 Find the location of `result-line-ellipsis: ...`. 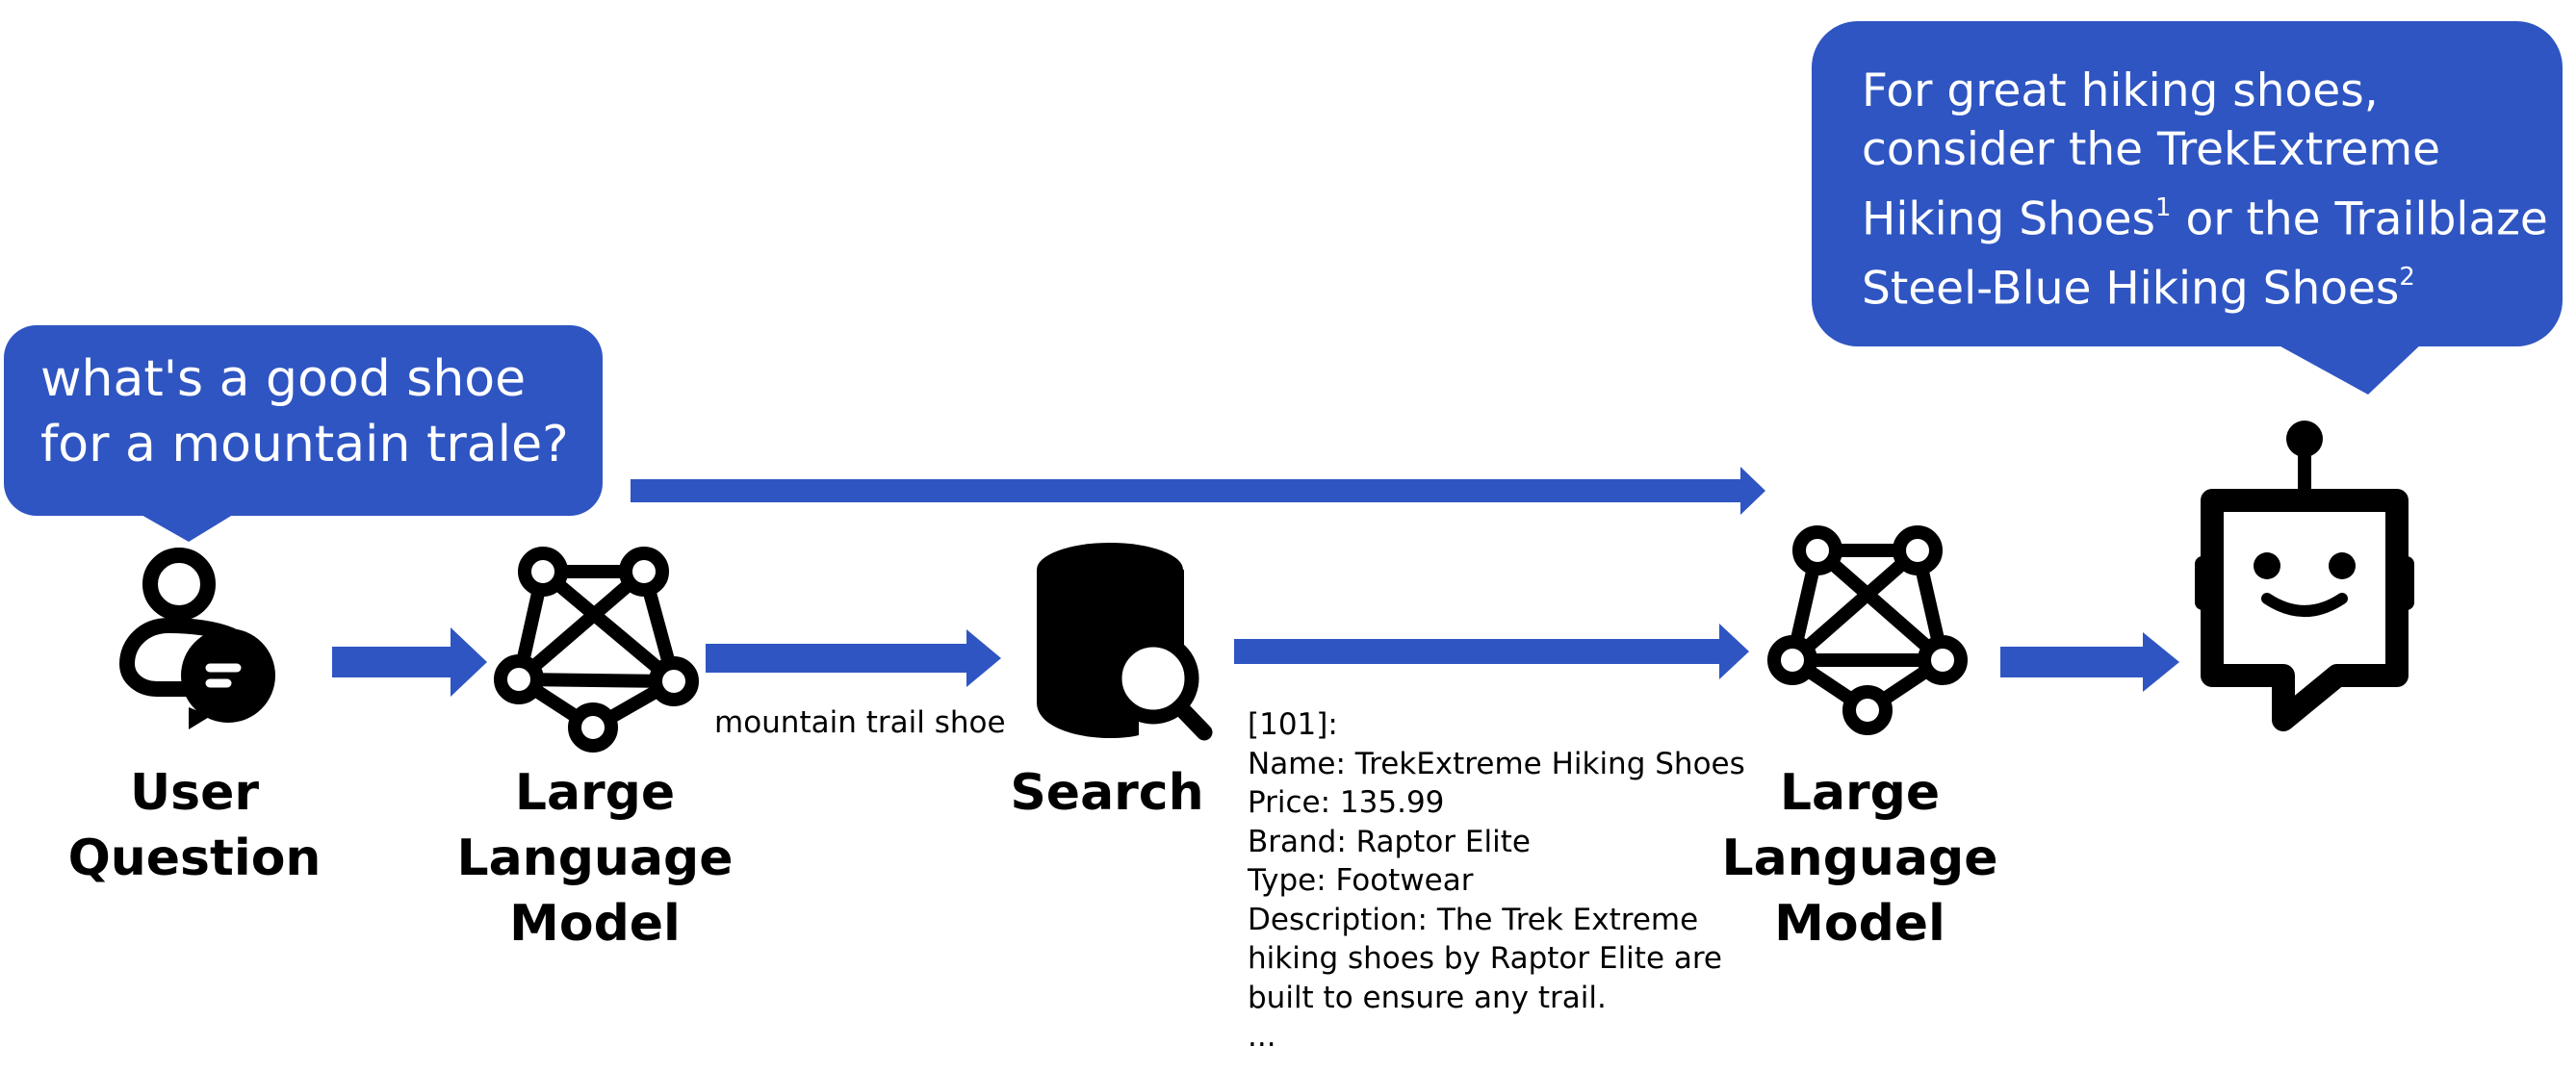

result-line-ellipsis: ... is located at coordinates (1262, 1036).